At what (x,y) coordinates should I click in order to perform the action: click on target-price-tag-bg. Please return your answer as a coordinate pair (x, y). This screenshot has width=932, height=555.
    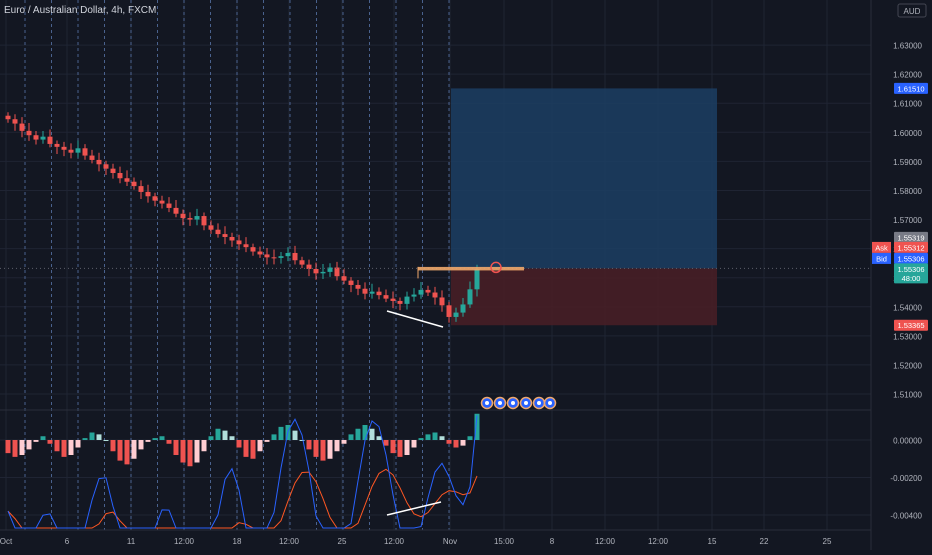
    Looking at the image, I should click on (911, 88).